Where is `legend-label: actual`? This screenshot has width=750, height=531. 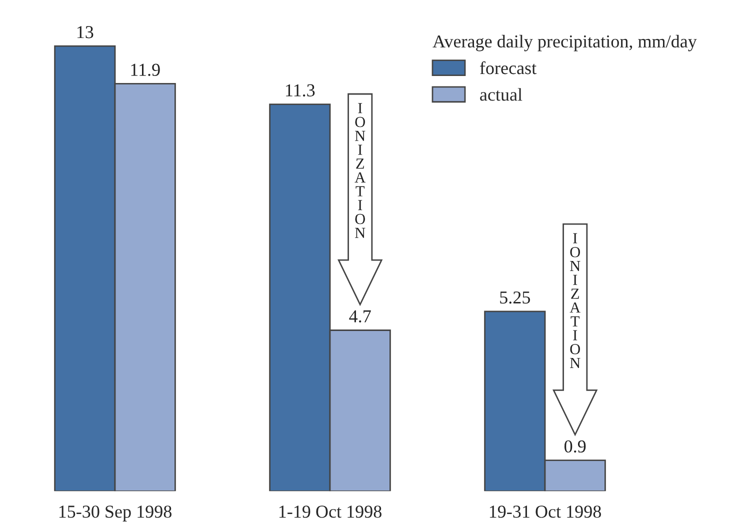
legend-label: actual is located at coordinates (501, 94).